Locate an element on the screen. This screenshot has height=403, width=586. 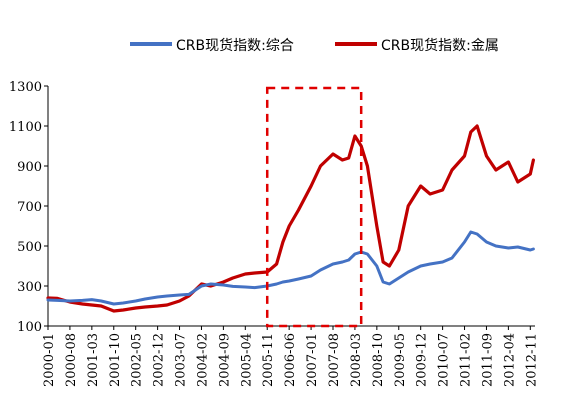
y-tick-label: 500 is located at coordinates (29, 247).